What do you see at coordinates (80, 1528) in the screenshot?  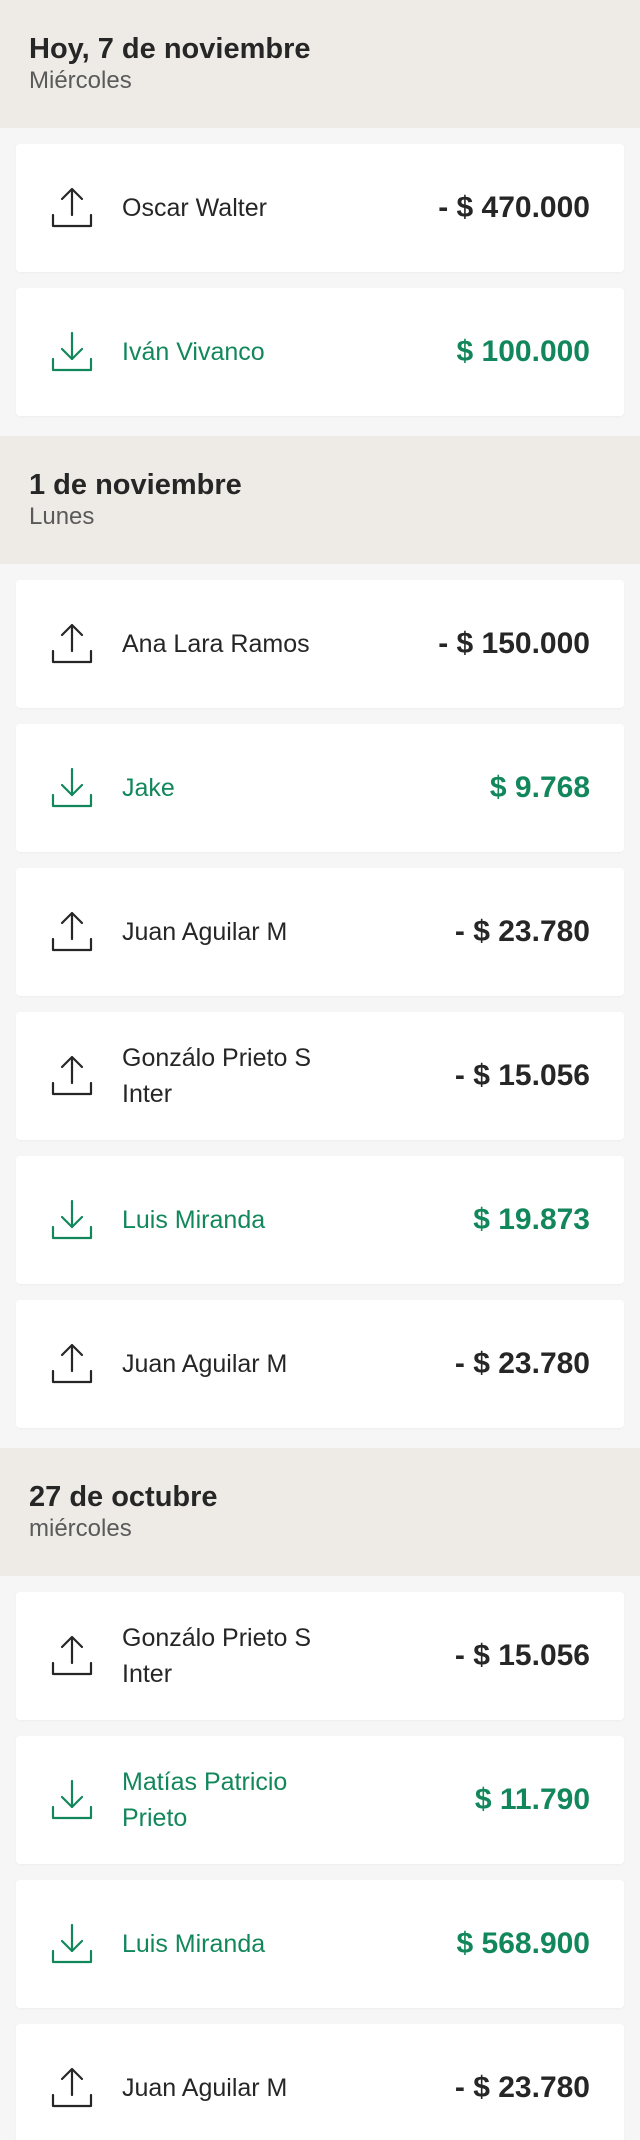 I see `section-weekday: miércoles` at bounding box center [80, 1528].